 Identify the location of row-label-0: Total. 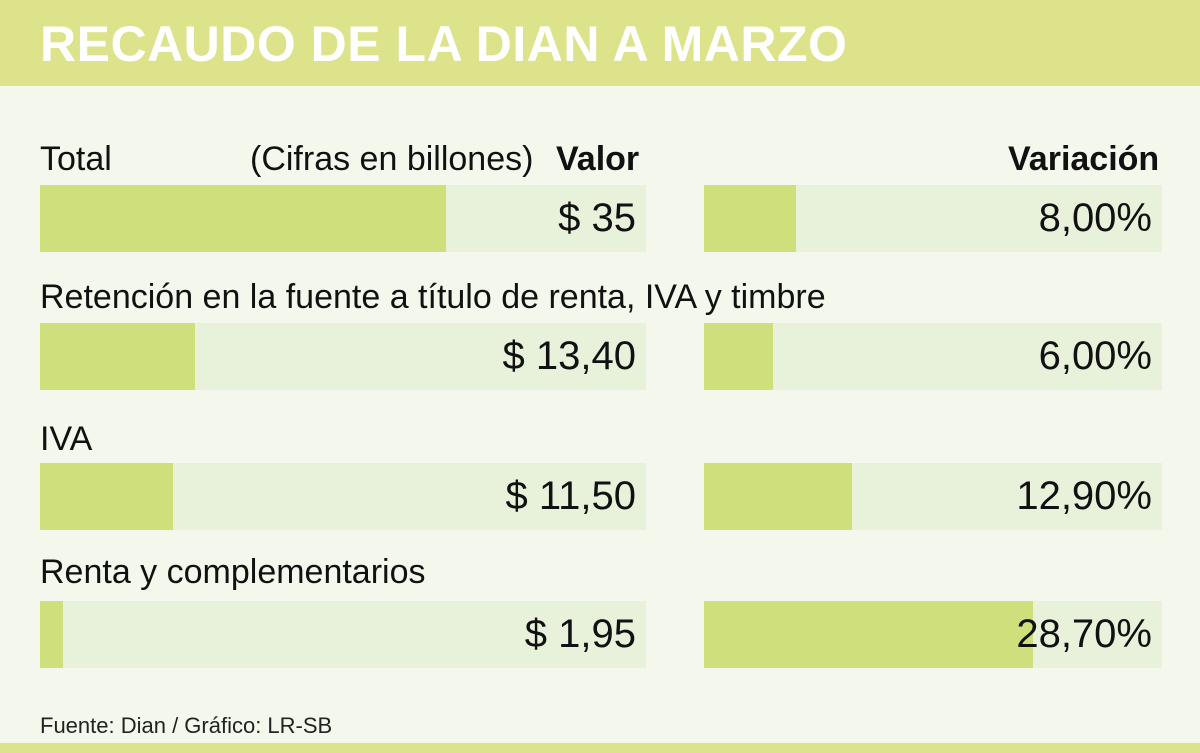
(76, 159).